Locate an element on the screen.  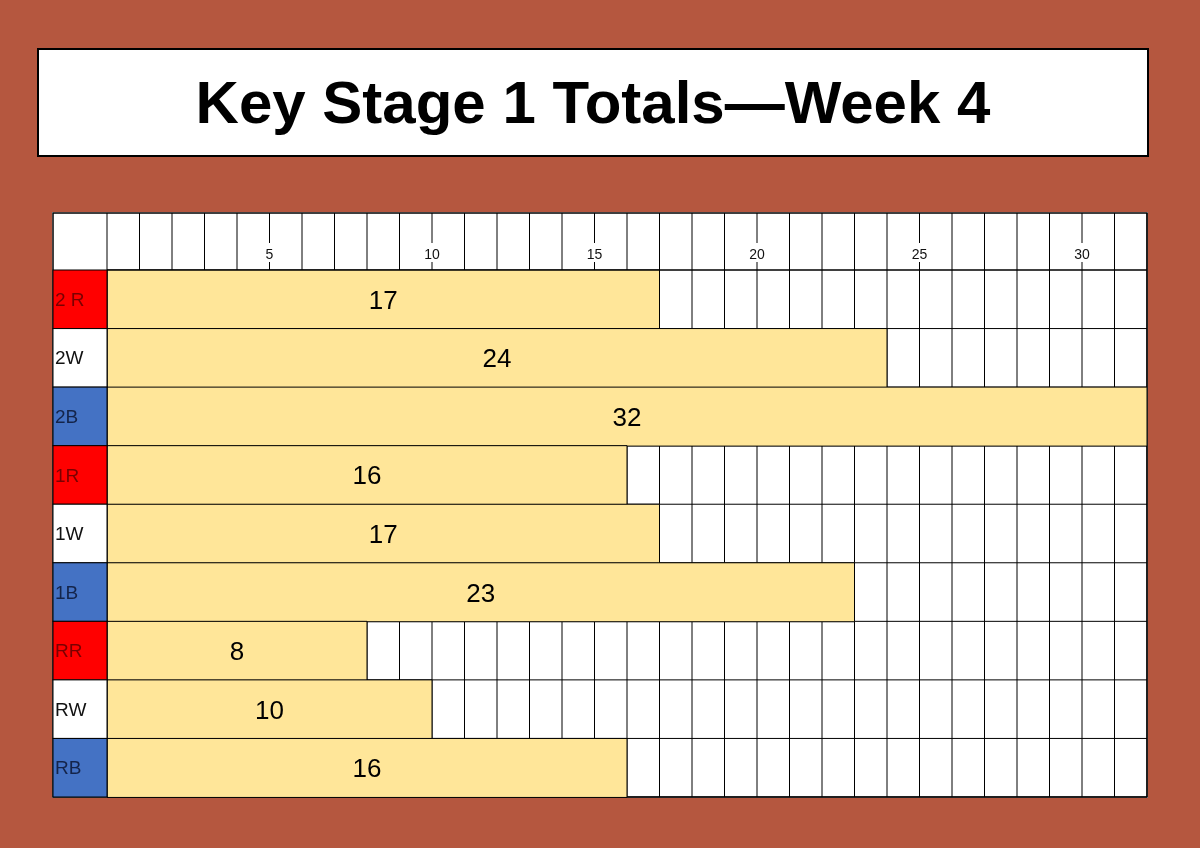
x-tick-label: 30 is located at coordinates (1082, 254).